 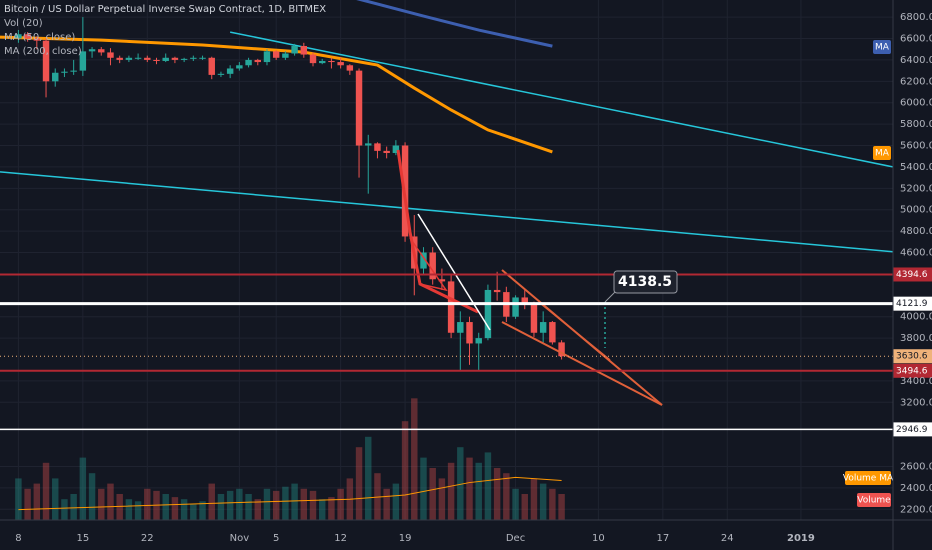 What do you see at coordinates (916, 381) in the screenshot?
I see `y-tick-label: 3400.0` at bounding box center [916, 381].